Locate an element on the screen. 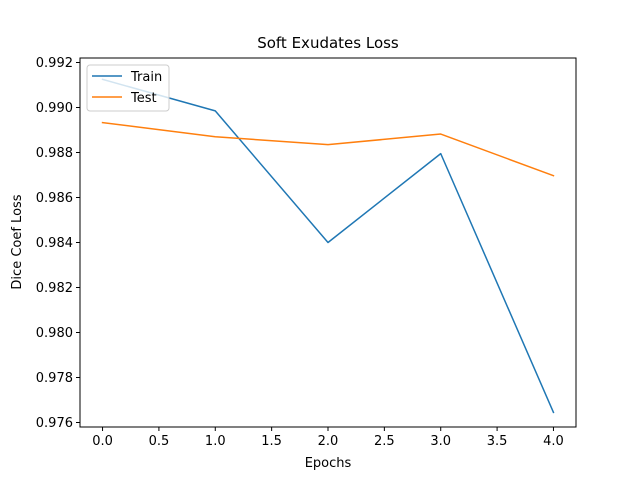  y-tick-label: 0.988 is located at coordinates (54, 153).